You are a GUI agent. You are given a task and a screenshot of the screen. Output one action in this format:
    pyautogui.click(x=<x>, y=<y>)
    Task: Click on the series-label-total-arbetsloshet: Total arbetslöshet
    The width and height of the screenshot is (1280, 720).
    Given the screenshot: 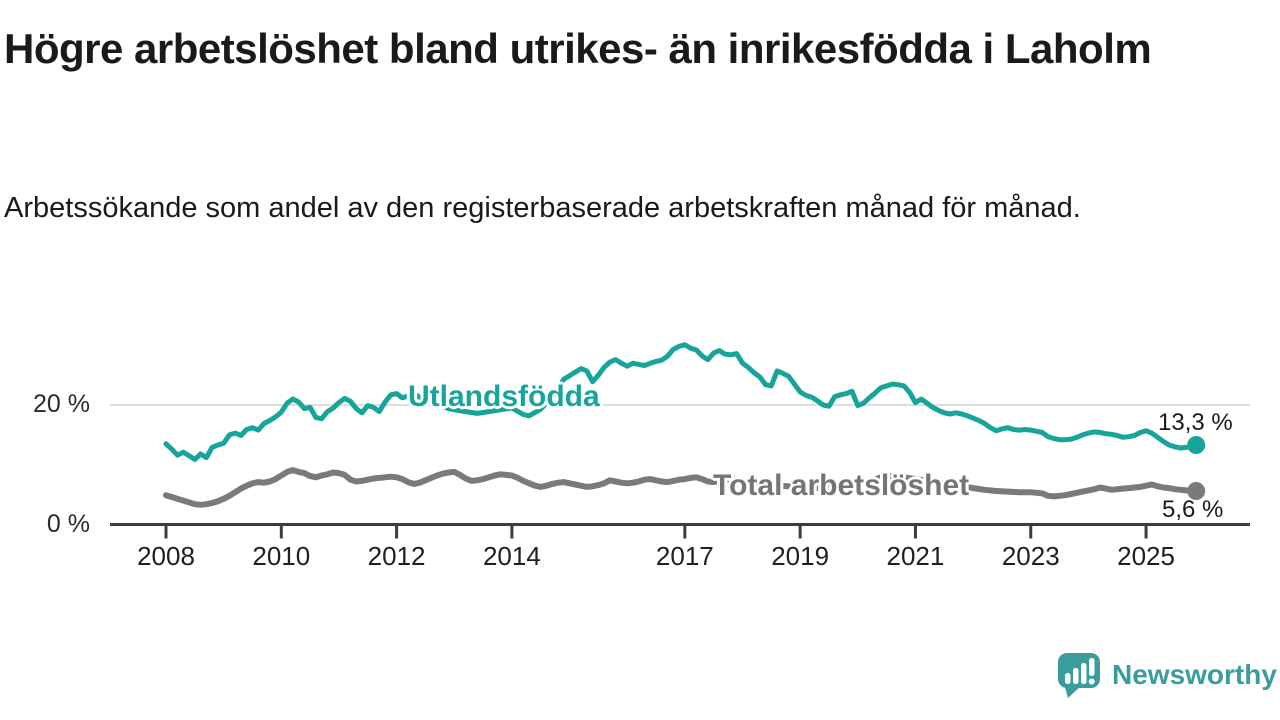 What is the action you would take?
    pyautogui.click(x=841, y=485)
    